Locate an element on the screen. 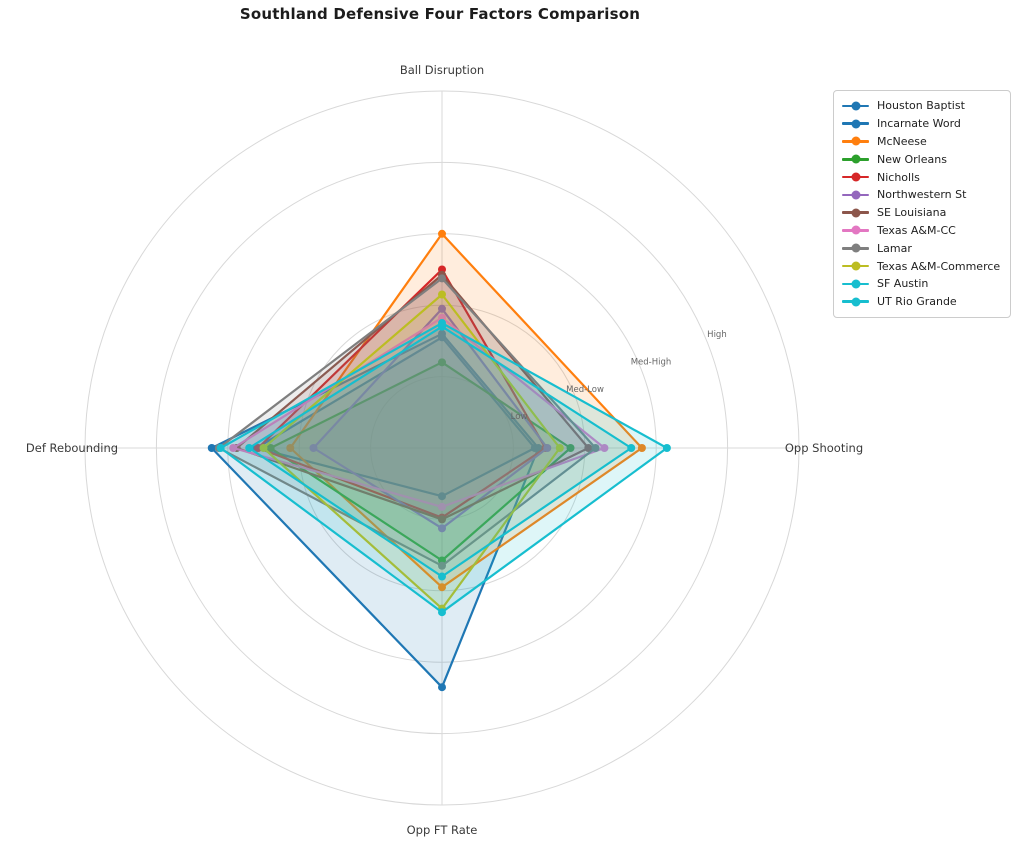  data-point-texas-a-m-cc-opp-shooting is located at coordinates (604, 448).